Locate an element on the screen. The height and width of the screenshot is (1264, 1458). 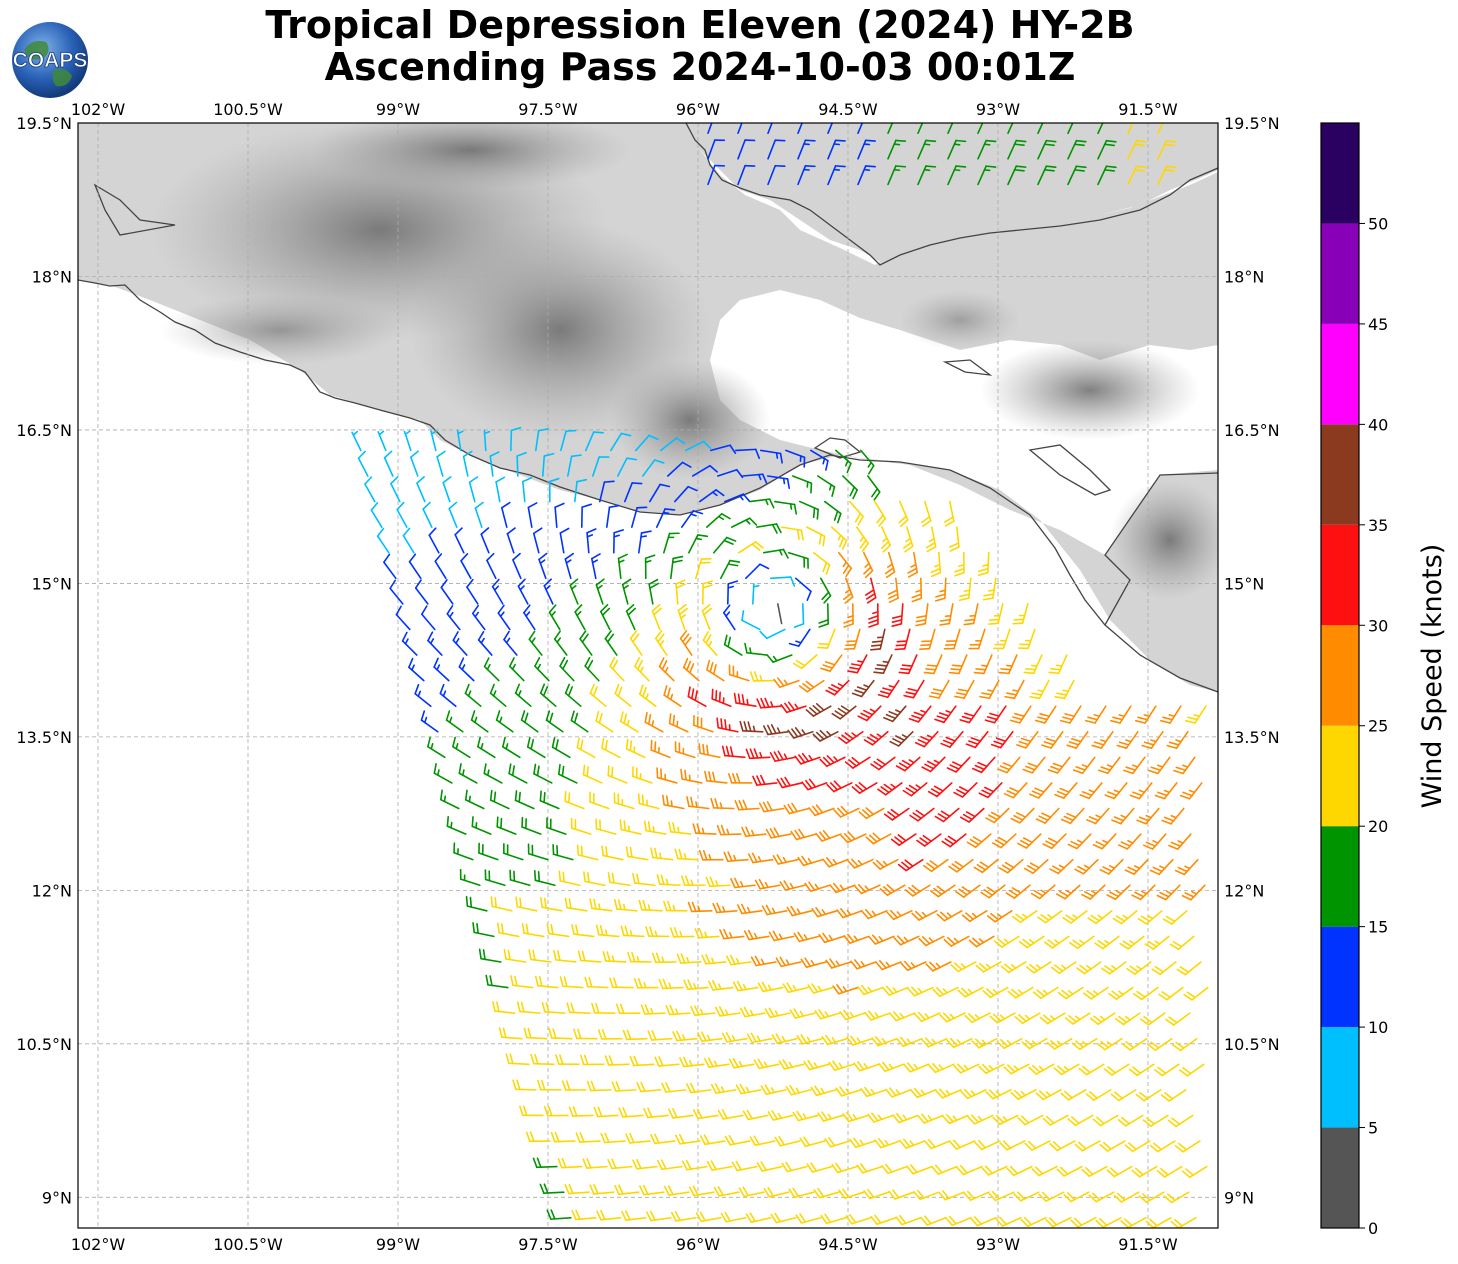
lat-tick-left-0: 19.5°N is located at coordinates (44, 123).